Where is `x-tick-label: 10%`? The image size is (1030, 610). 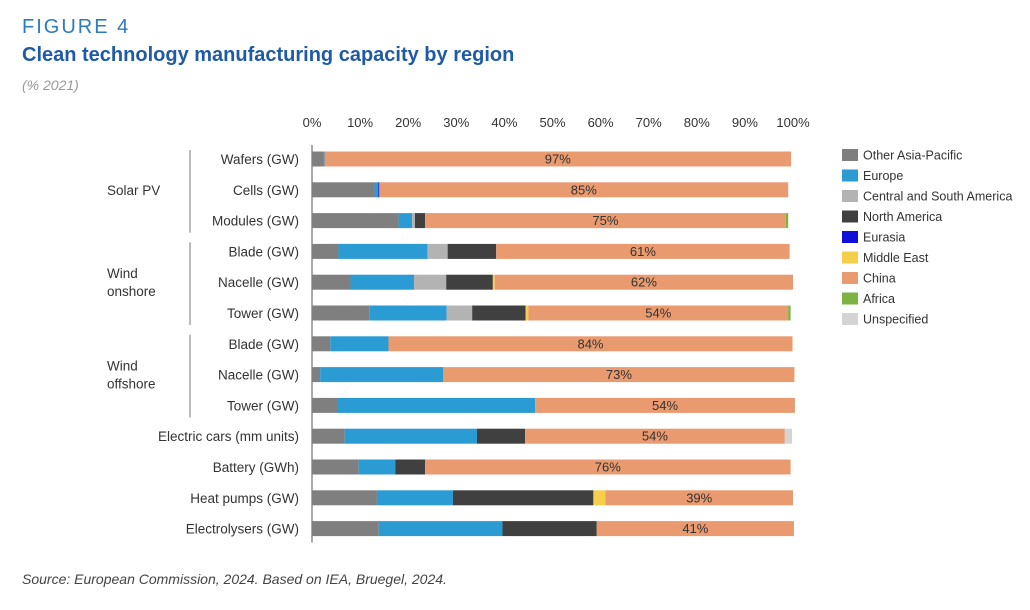 x-tick-label: 10% is located at coordinates (360, 122).